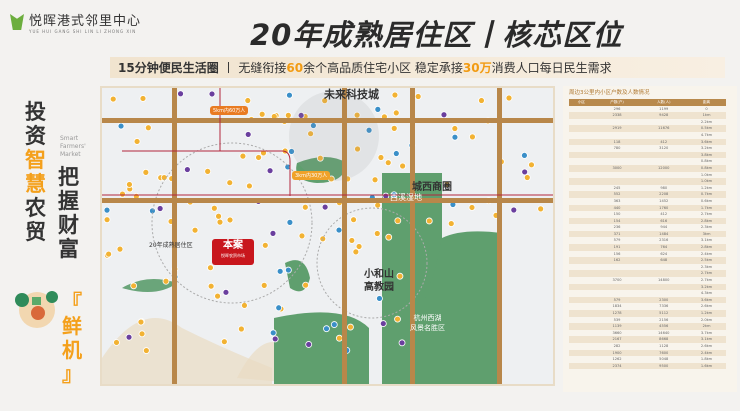 This screenshot has height=411, width=740. Describe the element at coordinates (406, 197) in the screenshot. I see `label-xixi: 西溪湿地` at that location.